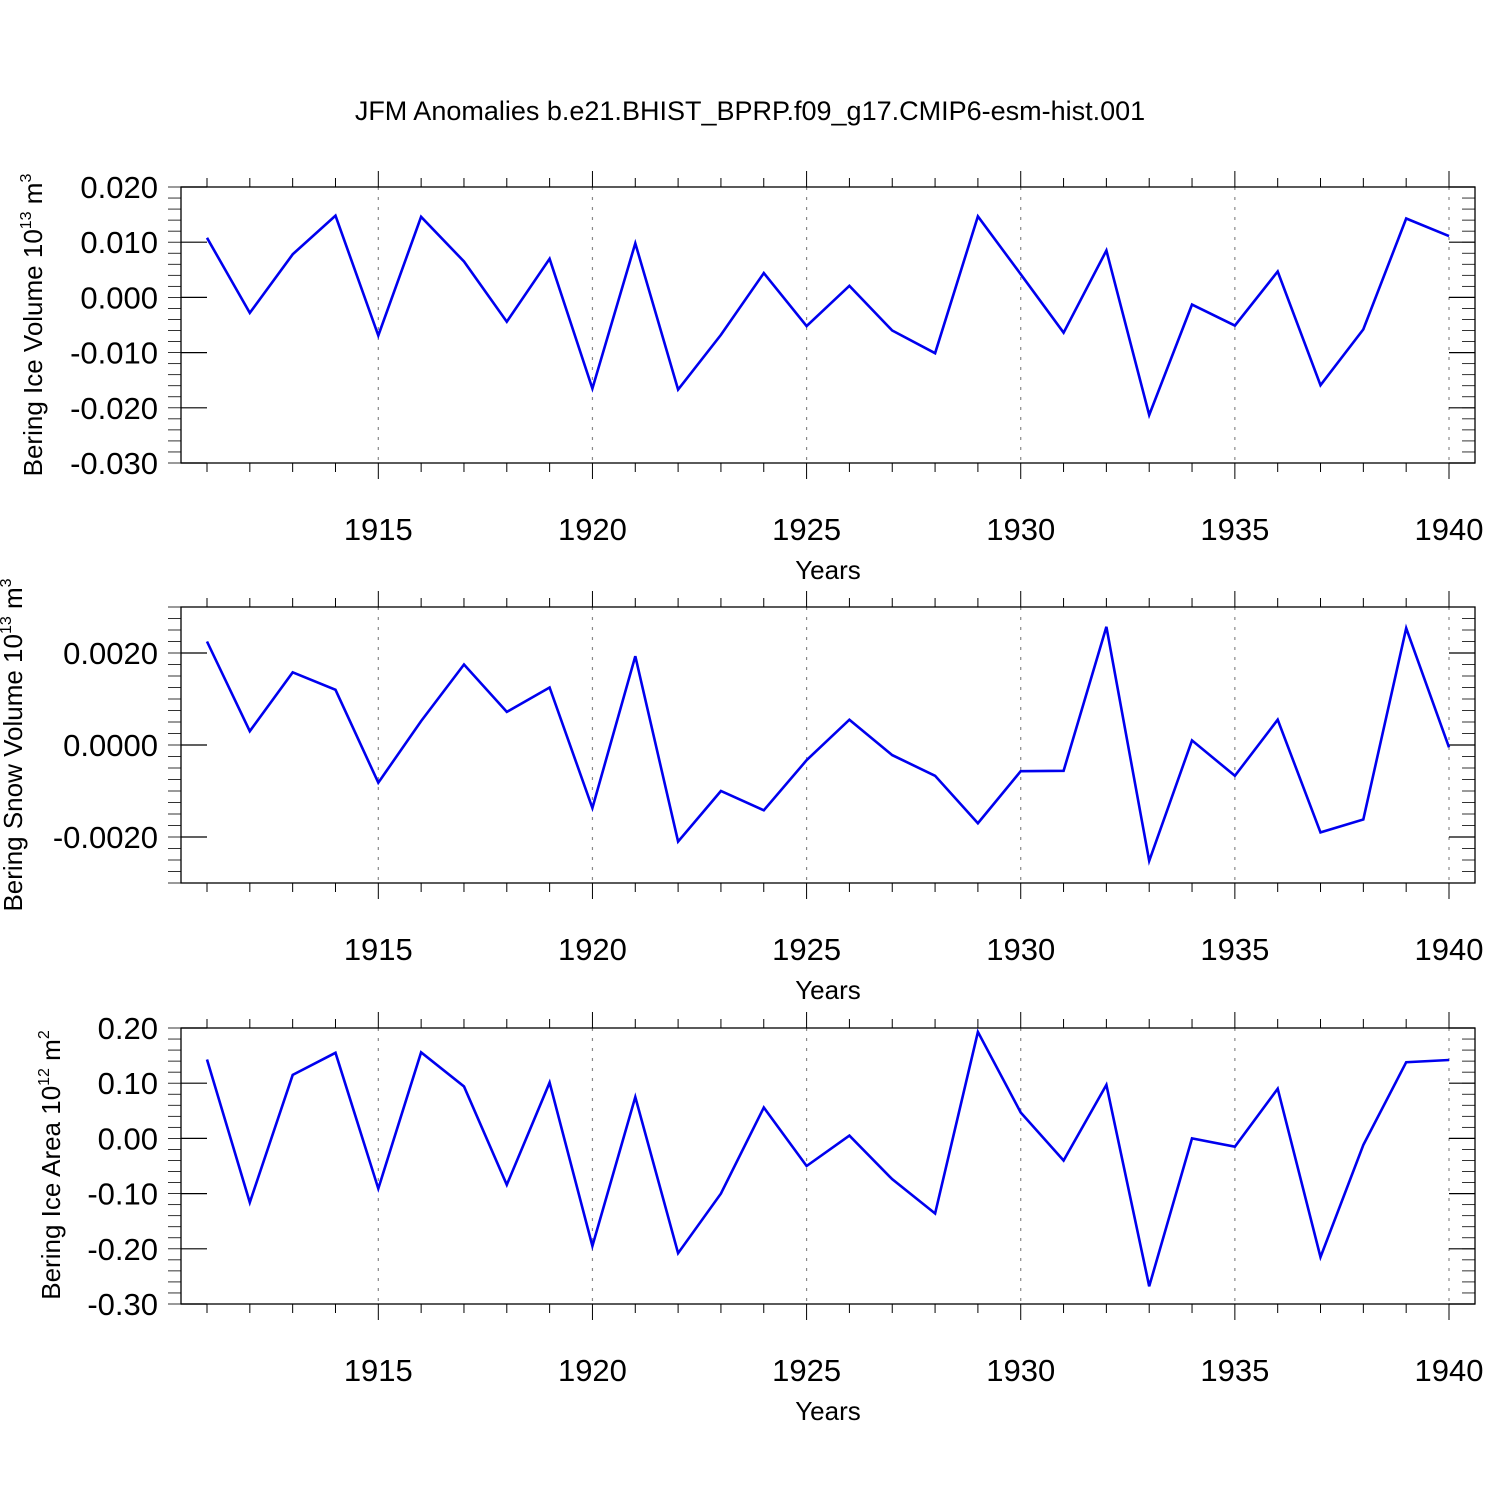  What do you see at coordinates (122, 1304) in the screenshot?
I see `y-tick-label: -0.30` at bounding box center [122, 1304].